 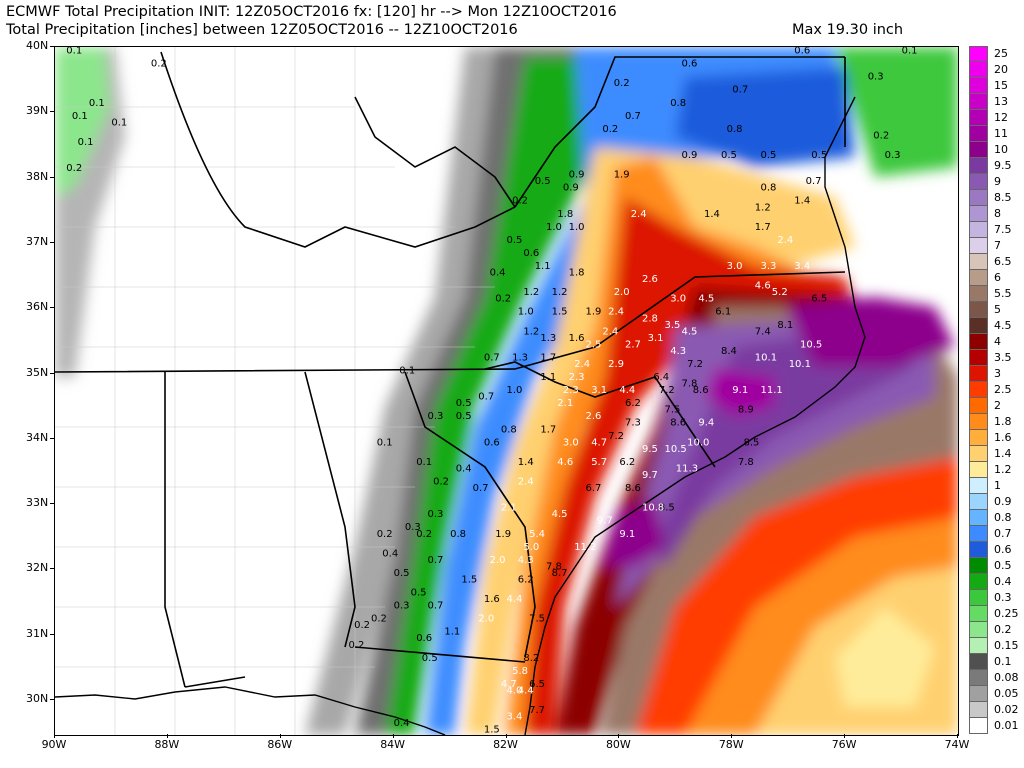 I want to click on precip-value-label: 7.7, so click(x=537, y=710).